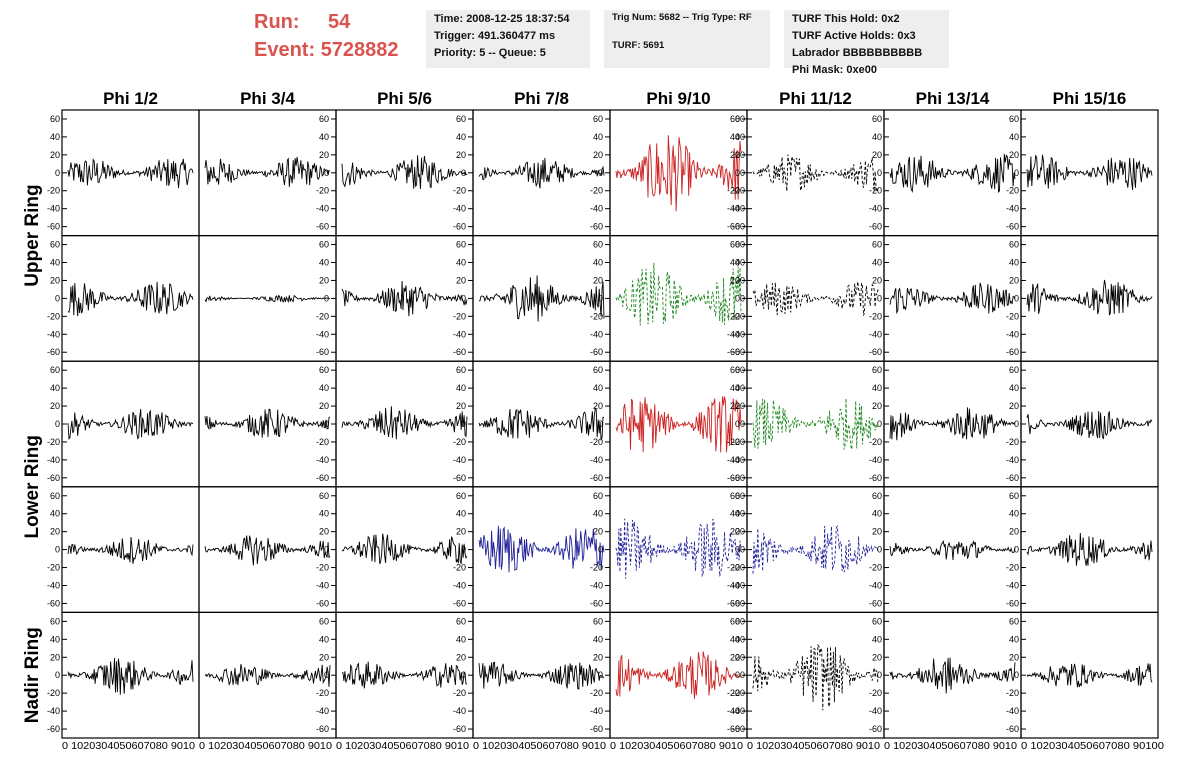 The height and width of the screenshot is (772, 1196). Describe the element at coordinates (879, 424) in the screenshot. I see `ytick-label-r3-c7-3: 0` at that location.